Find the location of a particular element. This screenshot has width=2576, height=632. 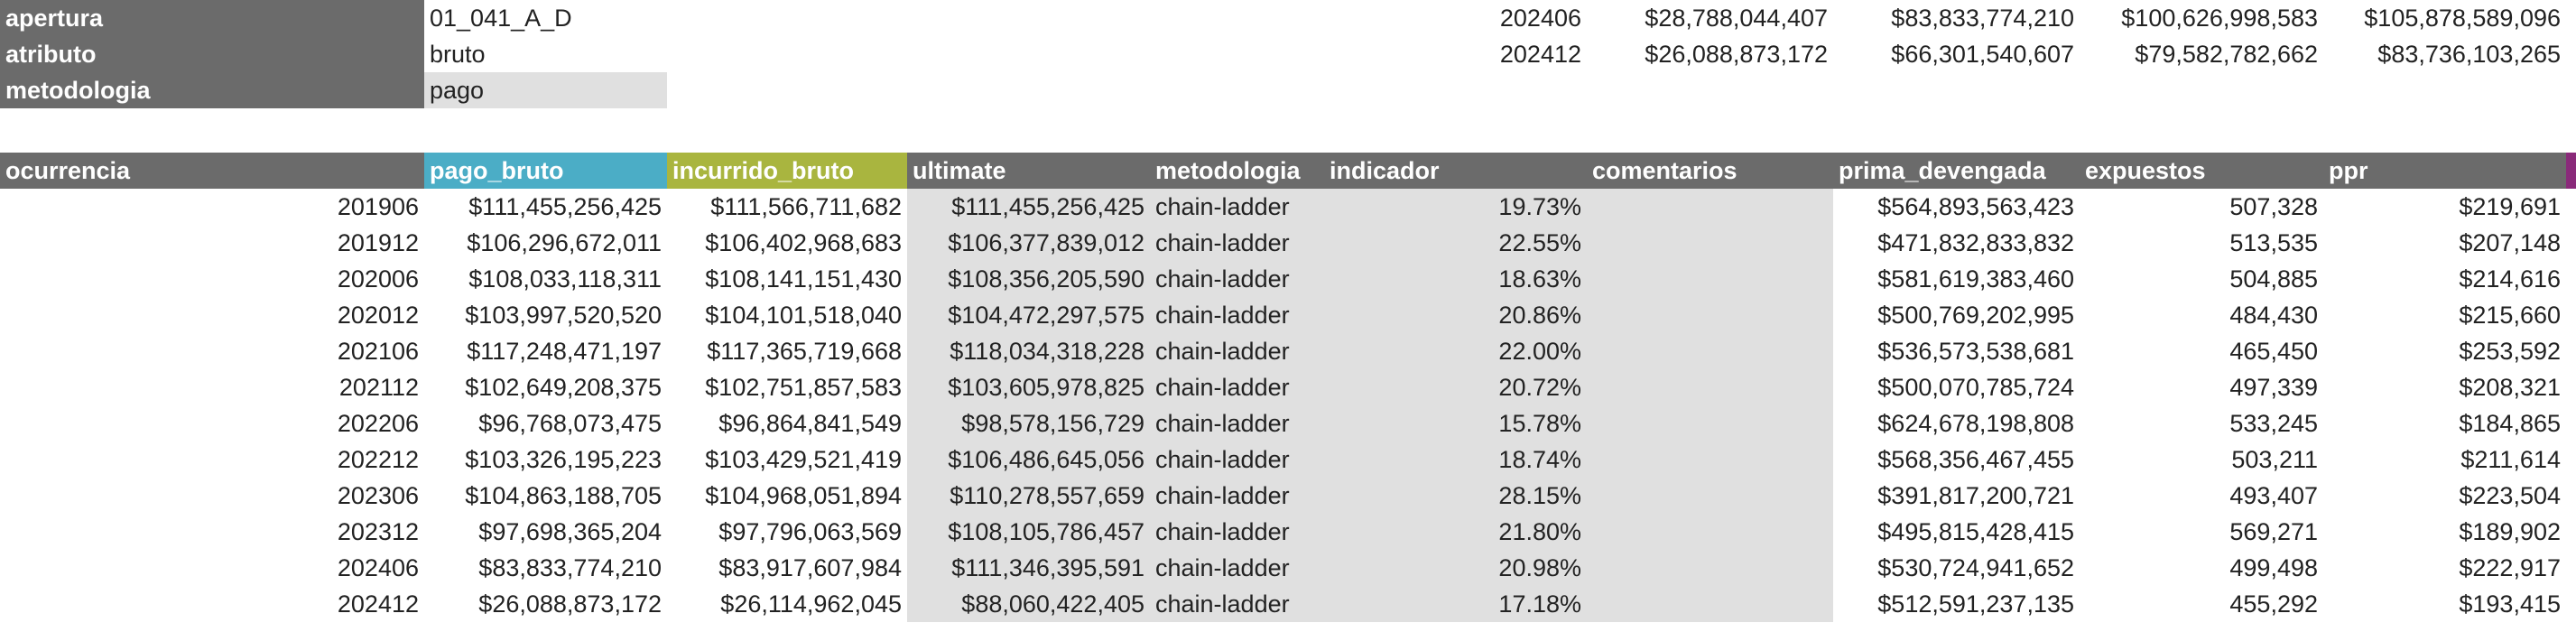

table-cell: $500,769,202,995 is located at coordinates (1975, 315).